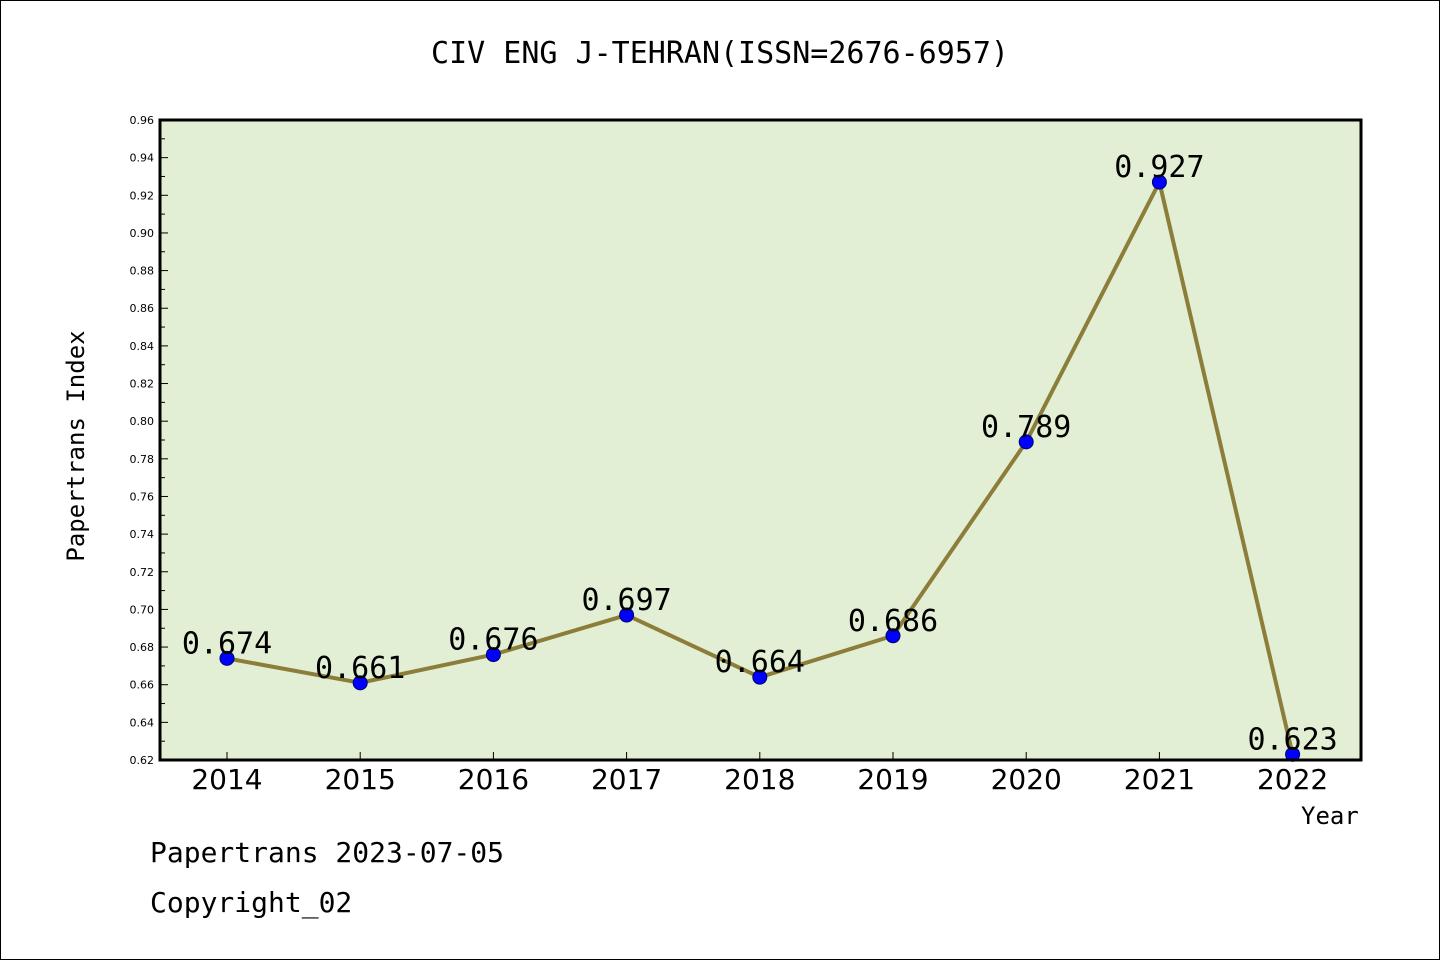 The image size is (1440, 960). I want to click on x-tick-label: 2016, so click(493, 779).